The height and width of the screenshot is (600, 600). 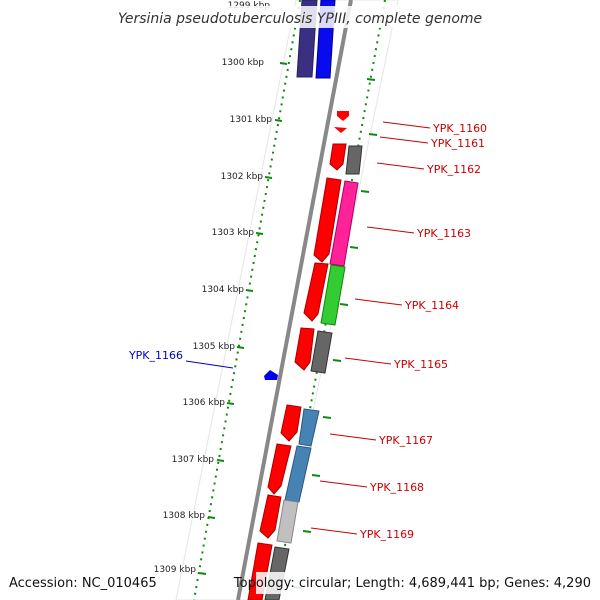 I want to click on tick-1300-inner, so click(x=371, y=79).